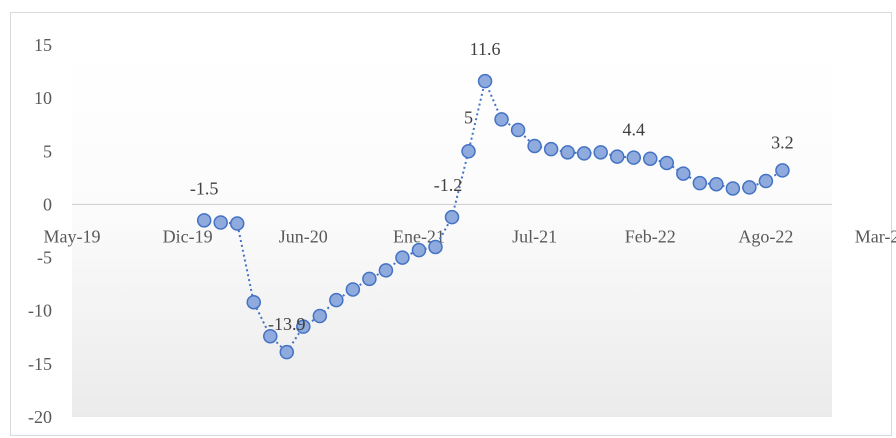 This screenshot has width=896, height=438. I want to click on x-tick-label: Jun-20, so click(303, 236).